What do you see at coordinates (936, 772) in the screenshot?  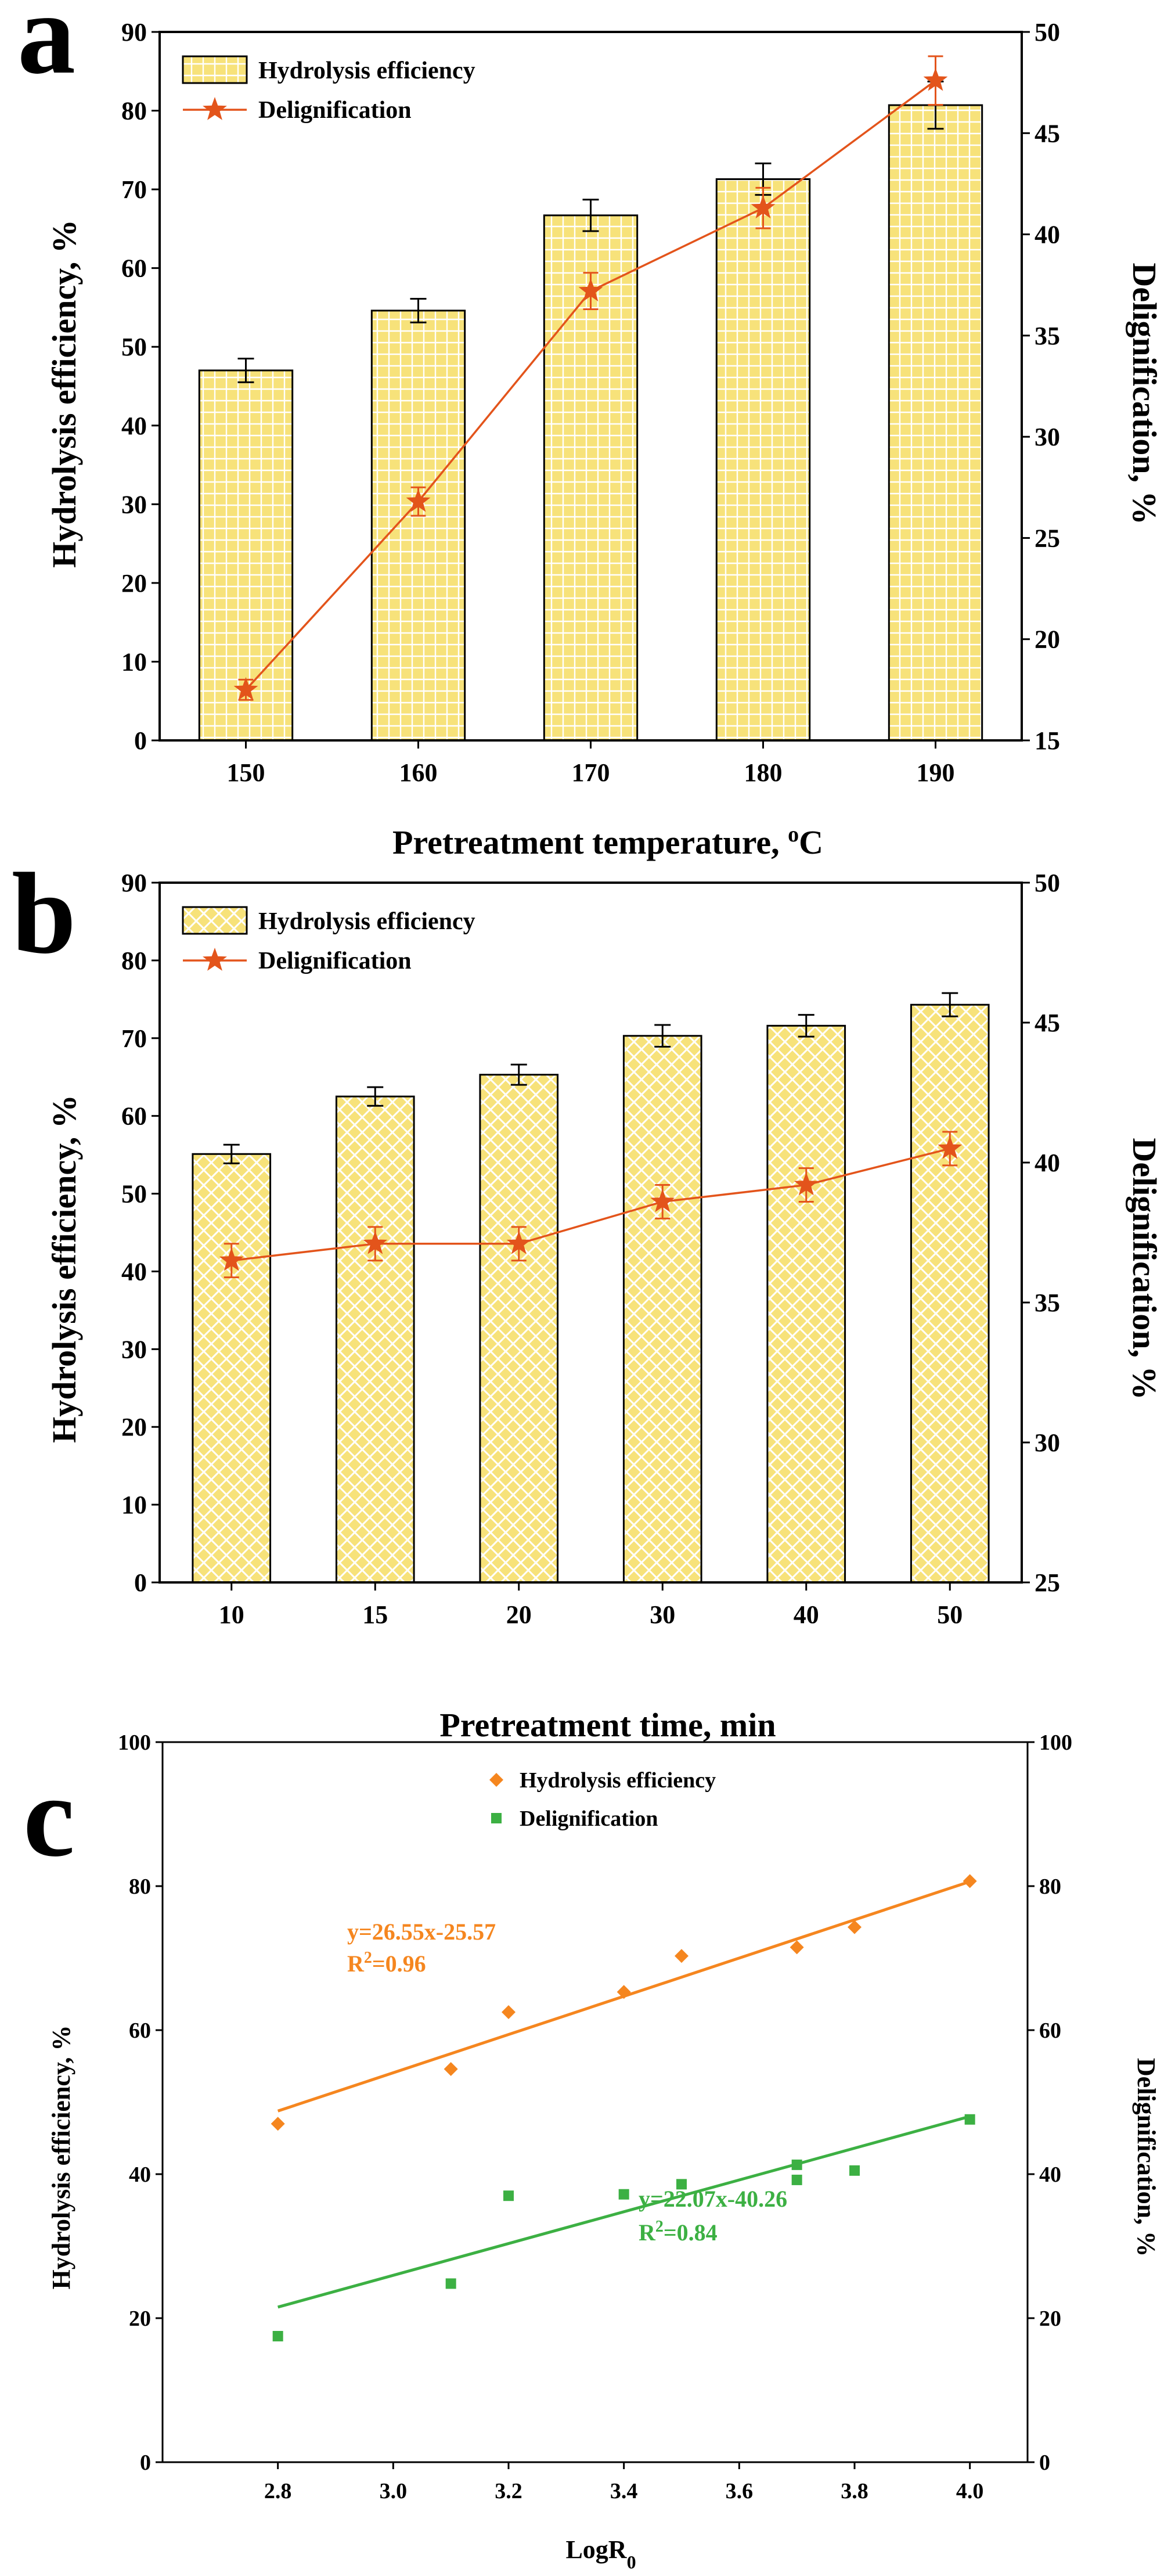 I see `x-tick-label: 190` at bounding box center [936, 772].